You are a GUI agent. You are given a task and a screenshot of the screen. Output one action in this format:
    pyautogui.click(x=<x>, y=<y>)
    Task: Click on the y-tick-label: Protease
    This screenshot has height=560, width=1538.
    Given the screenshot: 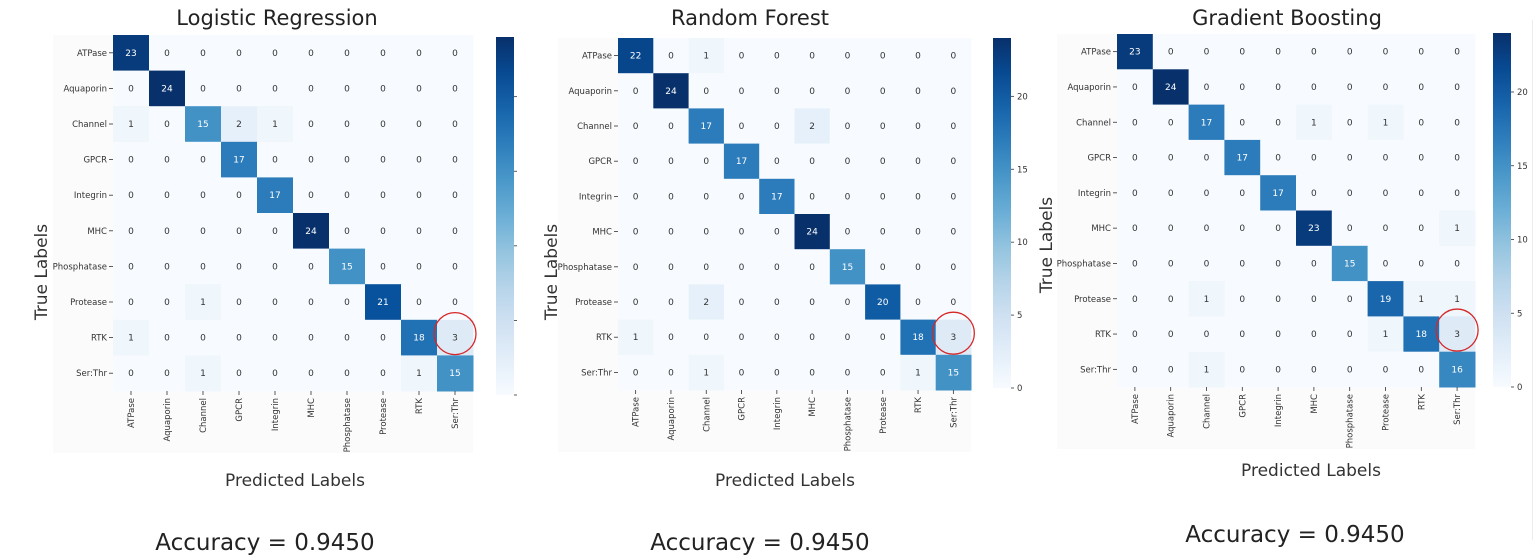 What is the action you would take?
    pyautogui.click(x=1092, y=300)
    